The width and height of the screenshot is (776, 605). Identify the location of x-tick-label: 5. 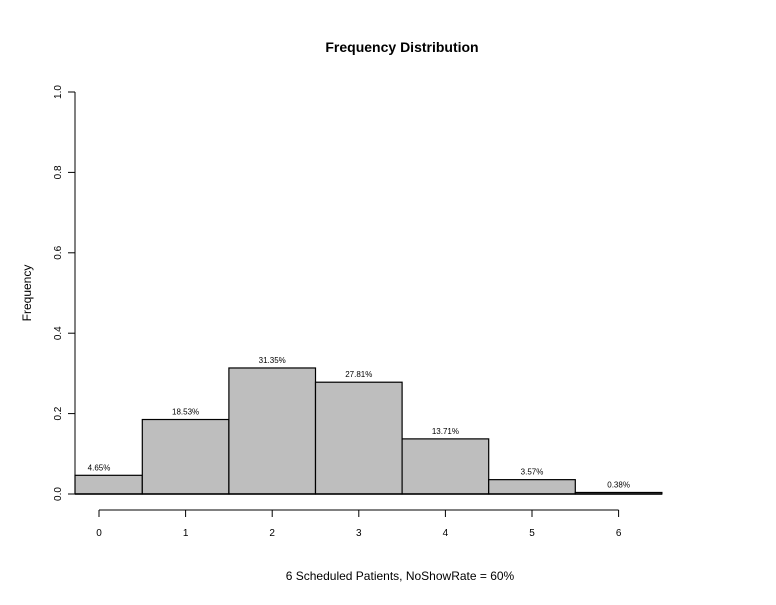
(532, 533).